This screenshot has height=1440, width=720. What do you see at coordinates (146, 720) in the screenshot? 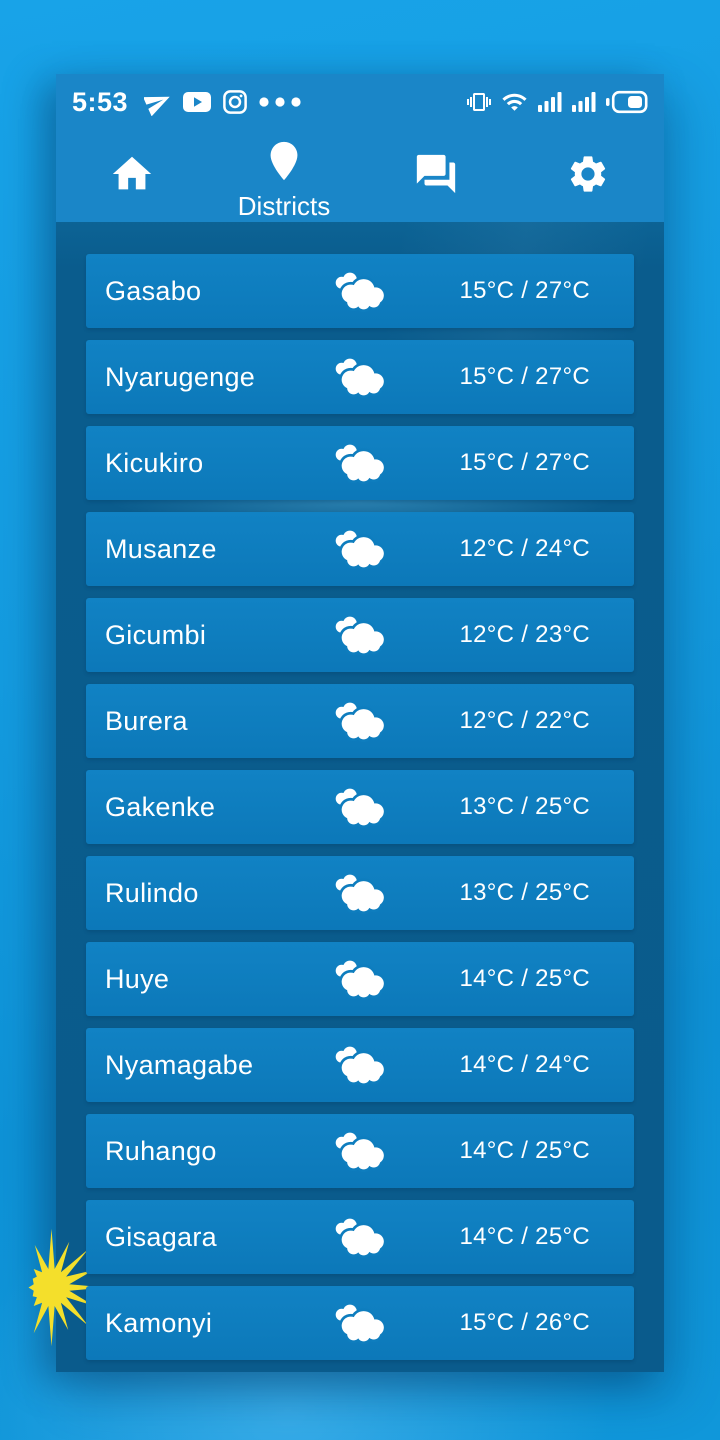
I see `district-name: Burera` at bounding box center [146, 720].